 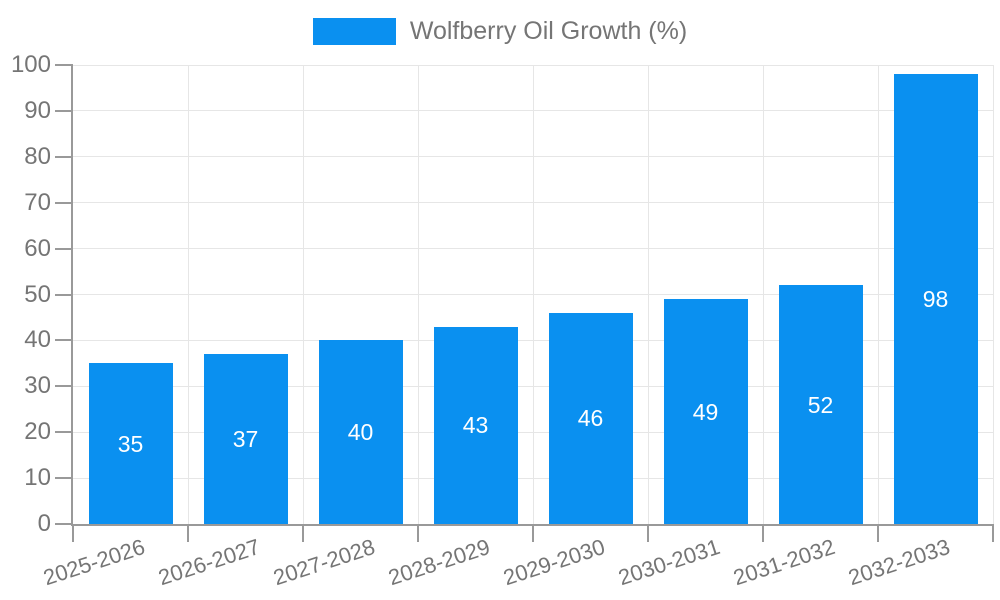 I want to click on bar-value-label: 52, so click(x=820, y=404).